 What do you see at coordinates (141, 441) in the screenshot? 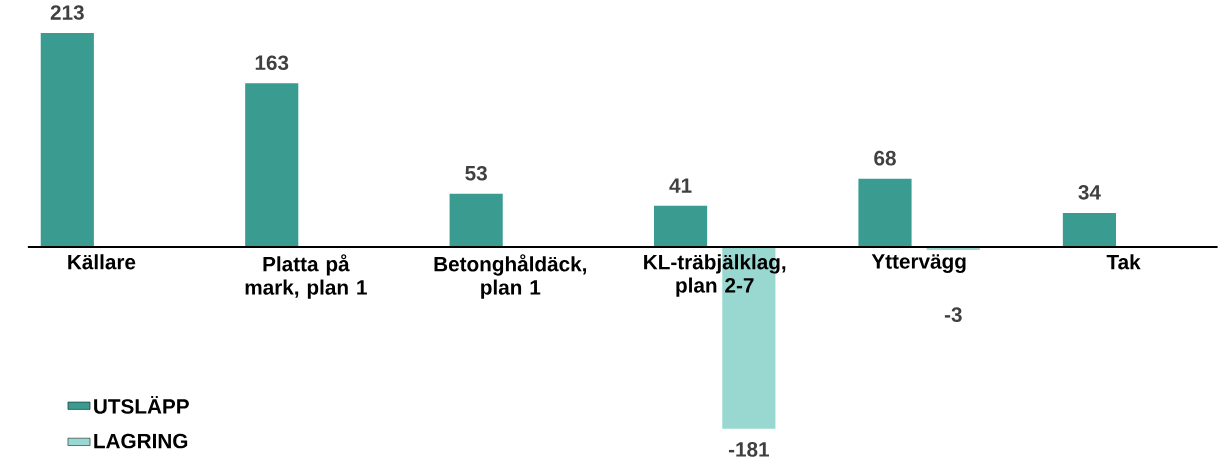
I see `legend-label: LAGRING` at bounding box center [141, 441].